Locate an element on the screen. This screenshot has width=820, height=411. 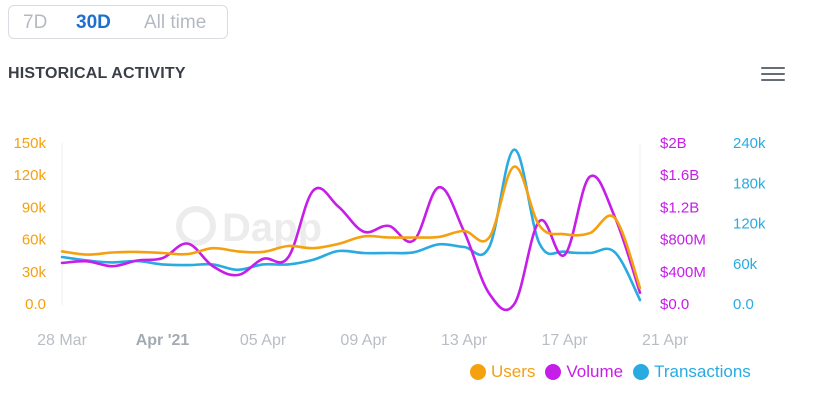
y-tick-volume: $0.0 is located at coordinates (674, 304).